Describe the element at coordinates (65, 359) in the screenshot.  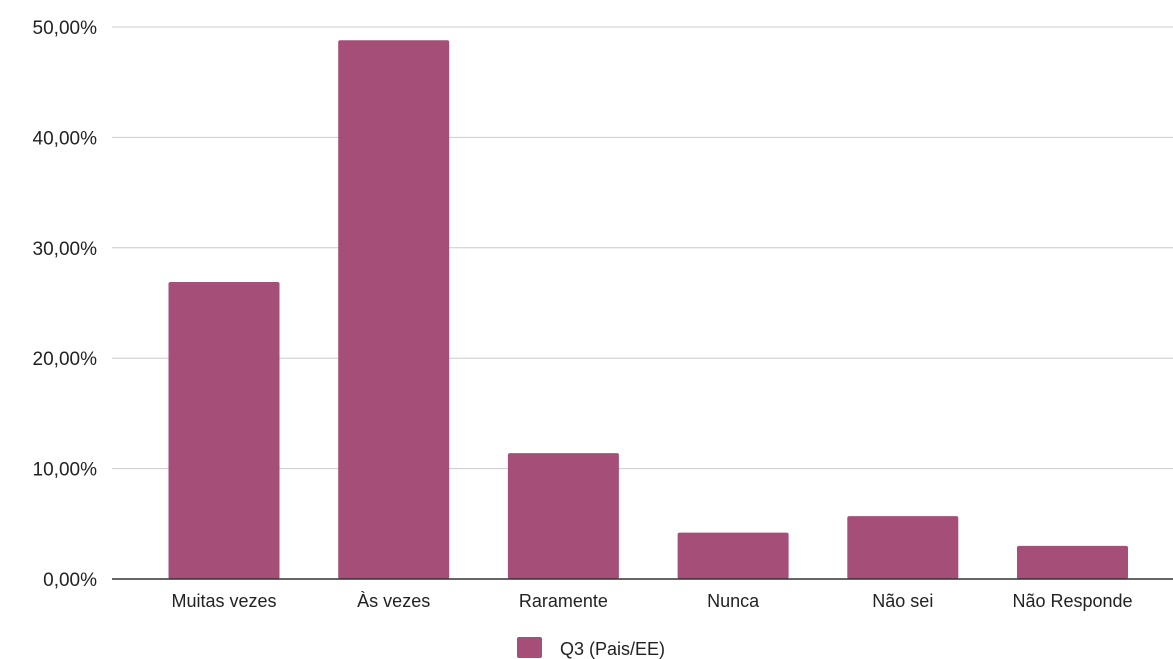
I see `y-tick-label: 20,00%` at that location.